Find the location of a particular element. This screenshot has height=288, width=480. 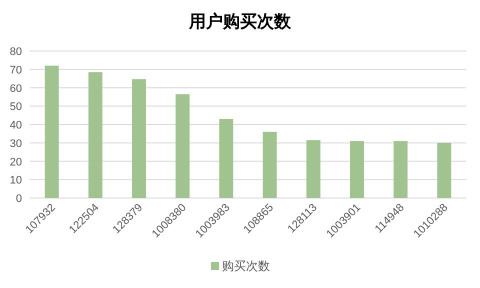

y-tick-label: 30 is located at coordinates (16, 144).